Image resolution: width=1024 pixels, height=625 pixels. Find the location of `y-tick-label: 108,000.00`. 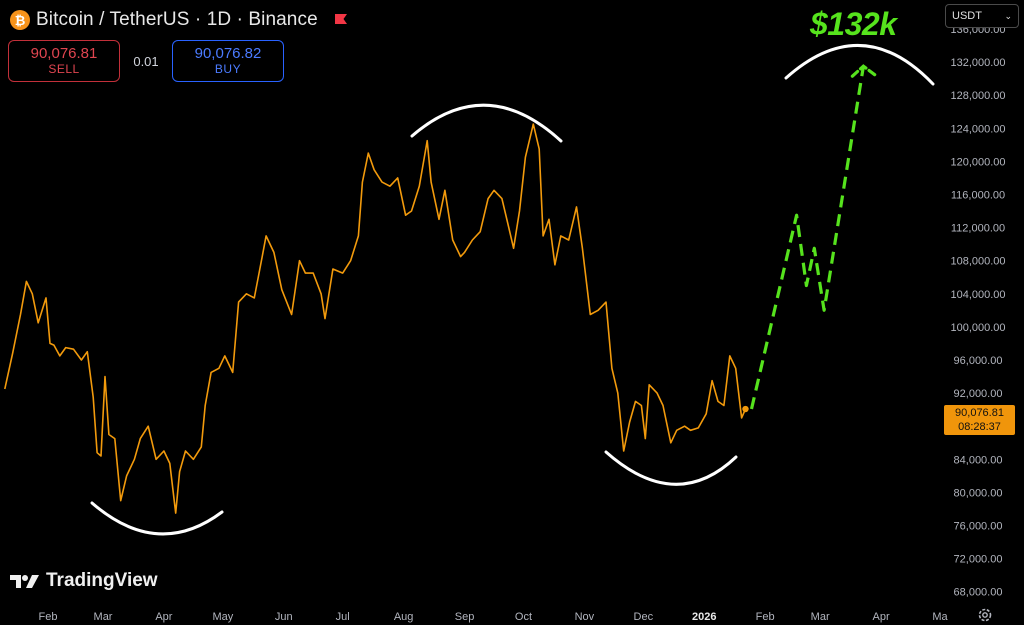

y-tick-label: 108,000.00 is located at coordinates (977, 262).